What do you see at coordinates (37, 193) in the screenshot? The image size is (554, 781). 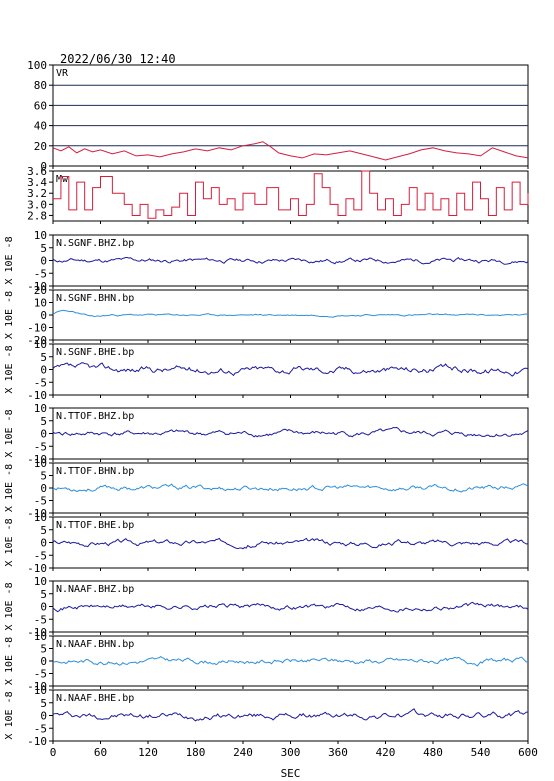 I see `y-tick-label: 3.2` at bounding box center [37, 193].